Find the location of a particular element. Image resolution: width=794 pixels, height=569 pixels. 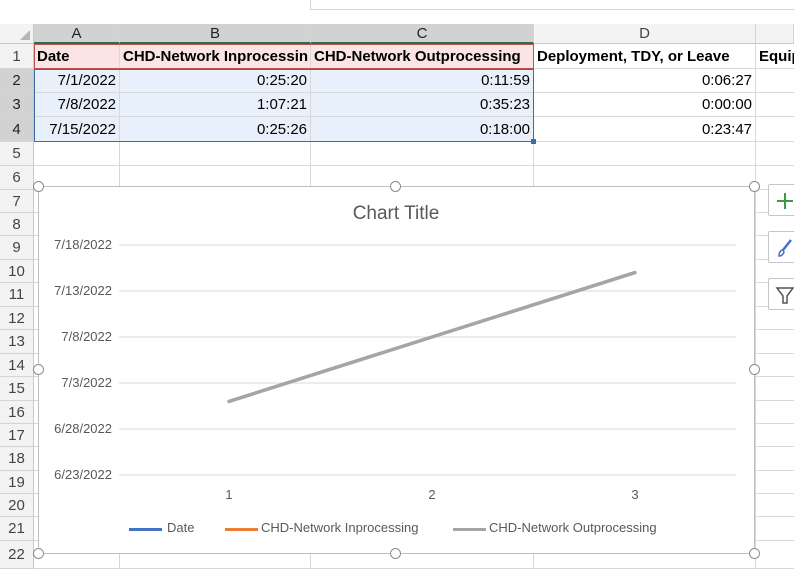

cell-b2: 0:25:20 is located at coordinates (215, 81).